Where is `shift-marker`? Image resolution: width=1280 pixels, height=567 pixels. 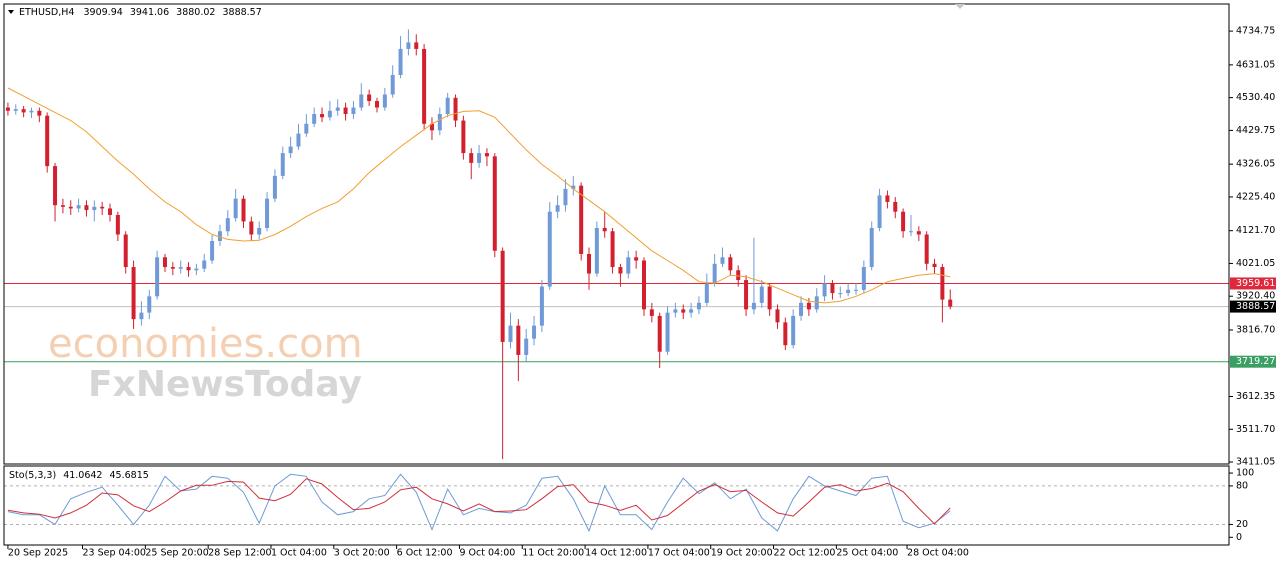
shift-marker is located at coordinates (960, 6).